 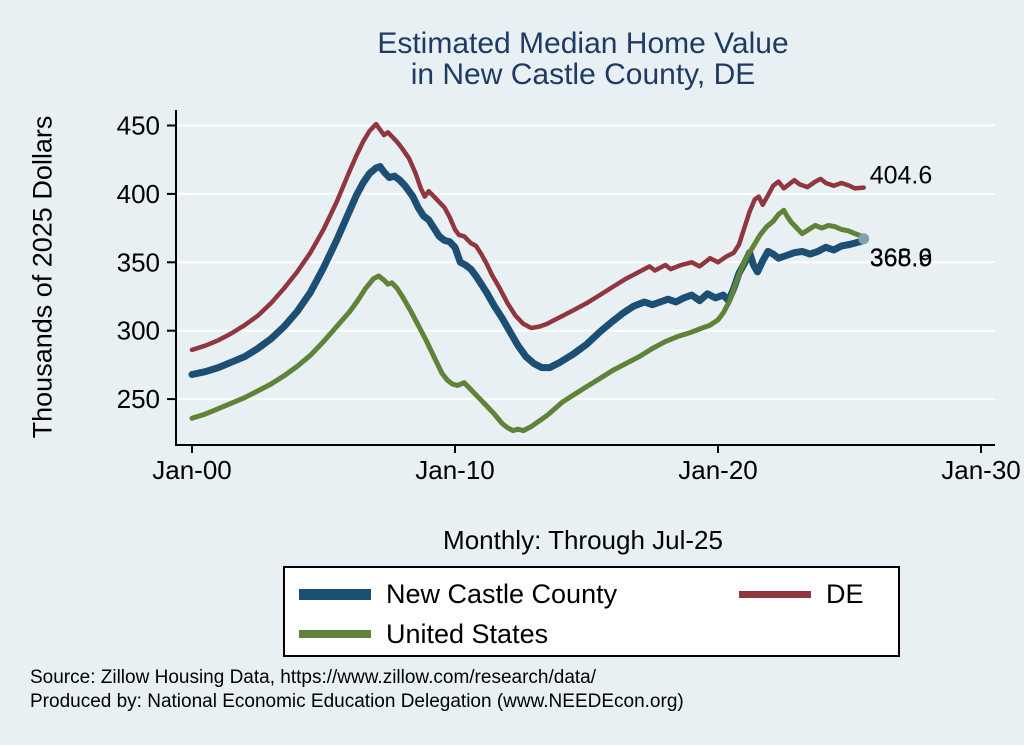 What do you see at coordinates (138, 194) in the screenshot?
I see `y-tick-label: 400` at bounding box center [138, 194].